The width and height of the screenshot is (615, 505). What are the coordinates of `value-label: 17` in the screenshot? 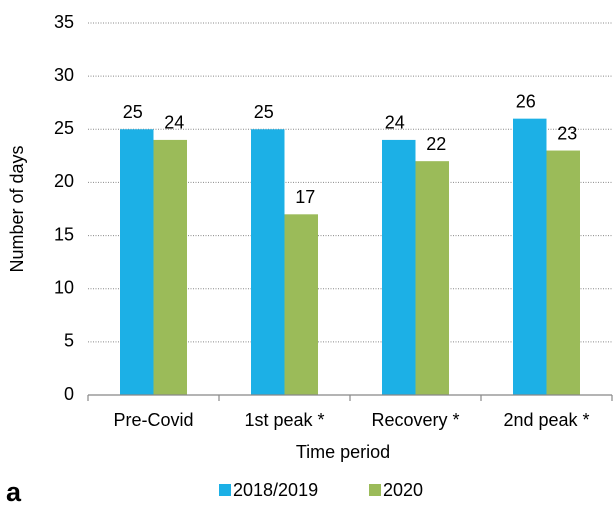 It's located at (305, 197).